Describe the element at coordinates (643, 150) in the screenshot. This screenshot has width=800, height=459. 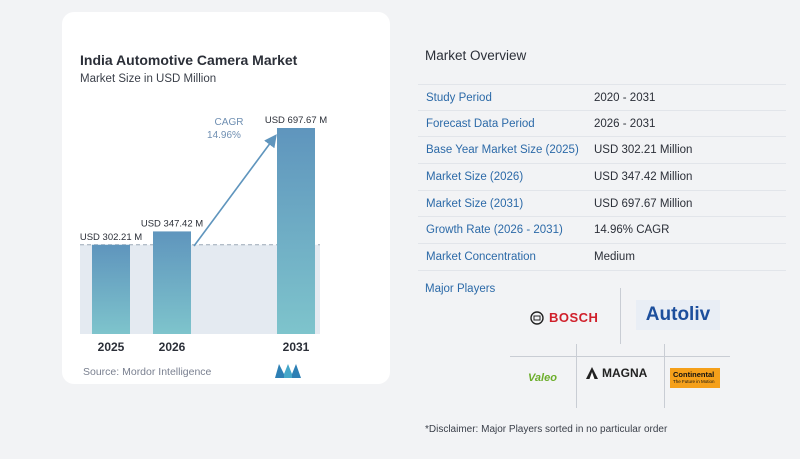
I see `overview-value: USD 302.21 Million` at that location.